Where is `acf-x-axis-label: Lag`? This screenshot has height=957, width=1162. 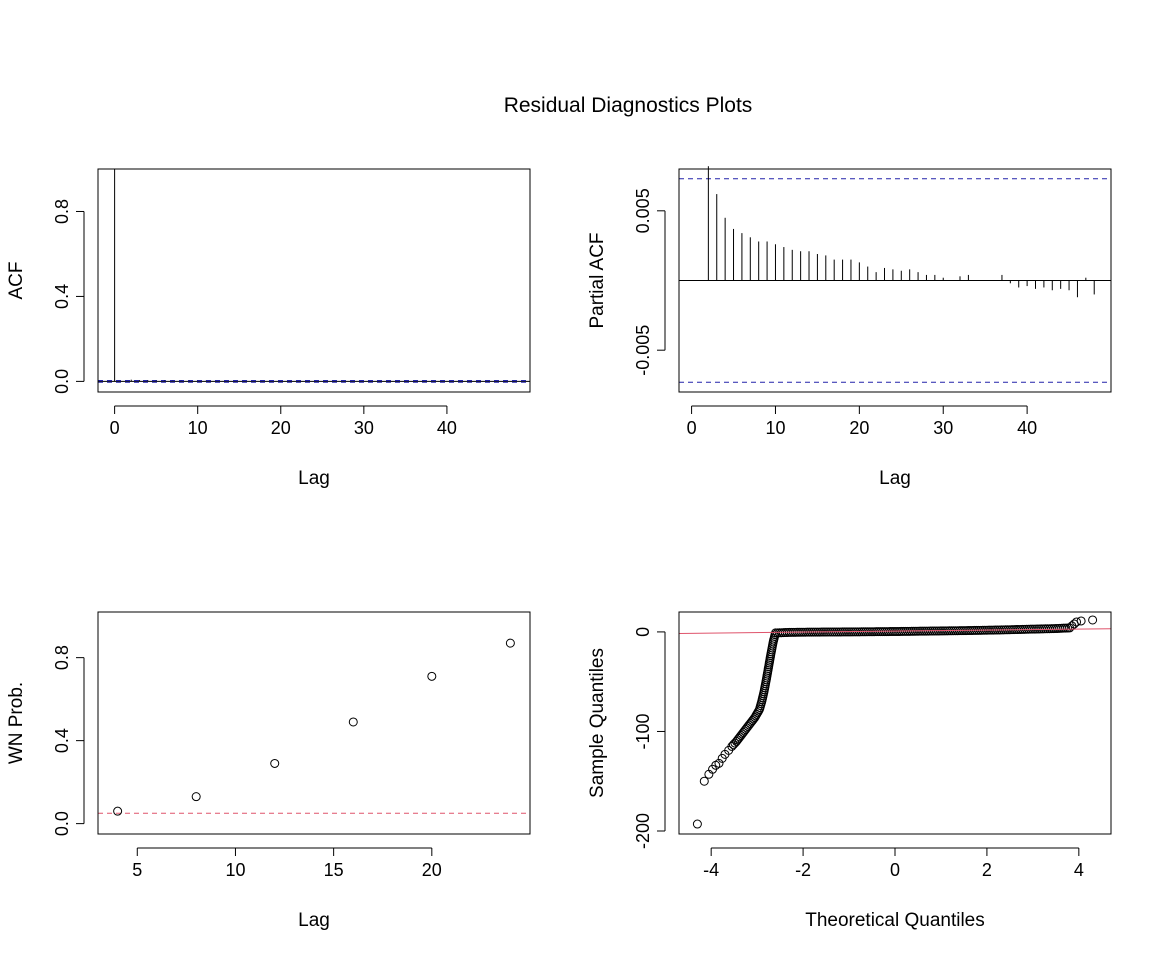 acf-x-axis-label: Lag is located at coordinates (314, 478).